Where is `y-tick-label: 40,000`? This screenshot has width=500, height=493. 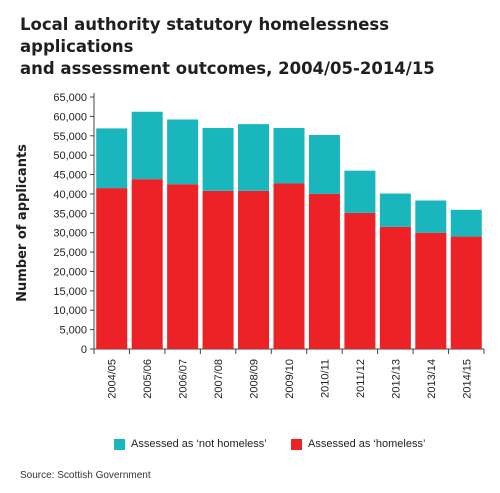 y-tick-label: 40,000 is located at coordinates (70, 195).